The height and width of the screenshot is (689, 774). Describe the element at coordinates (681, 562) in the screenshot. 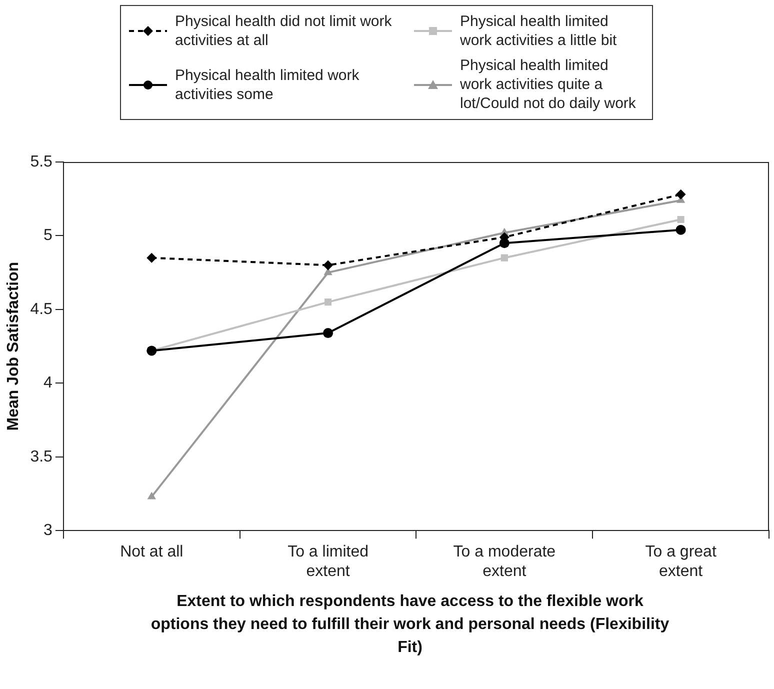

I see `x-tick-label: To a great extent` at that location.